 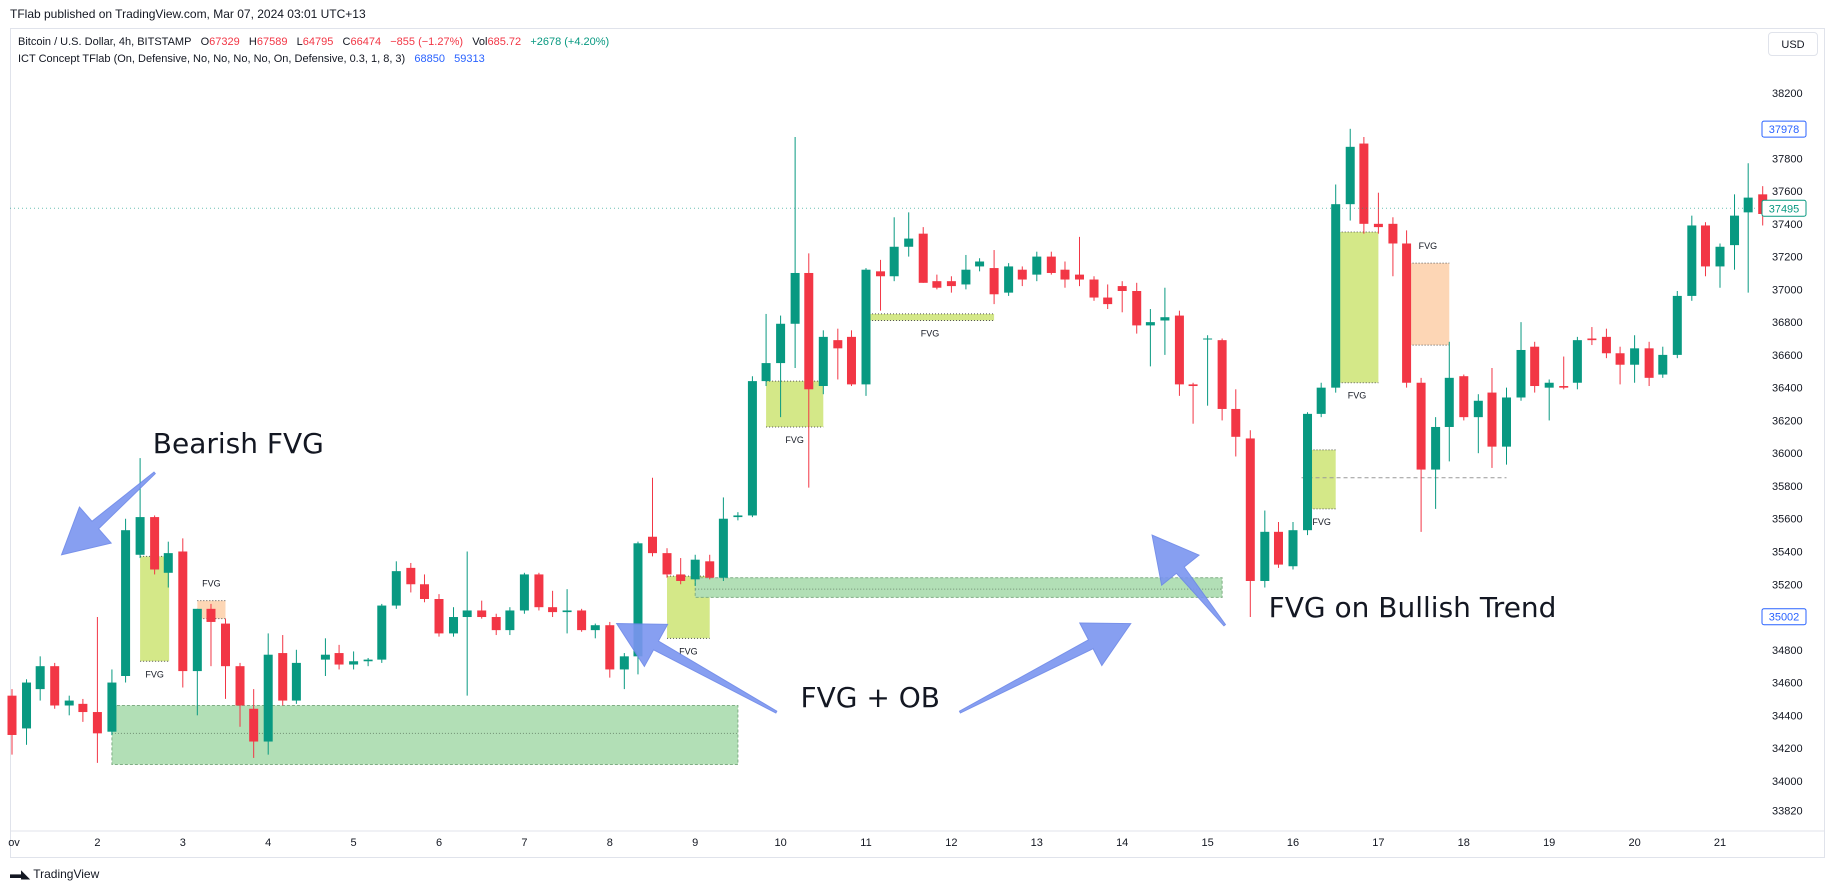 I want to click on price-tag, so click(x=1784, y=617).